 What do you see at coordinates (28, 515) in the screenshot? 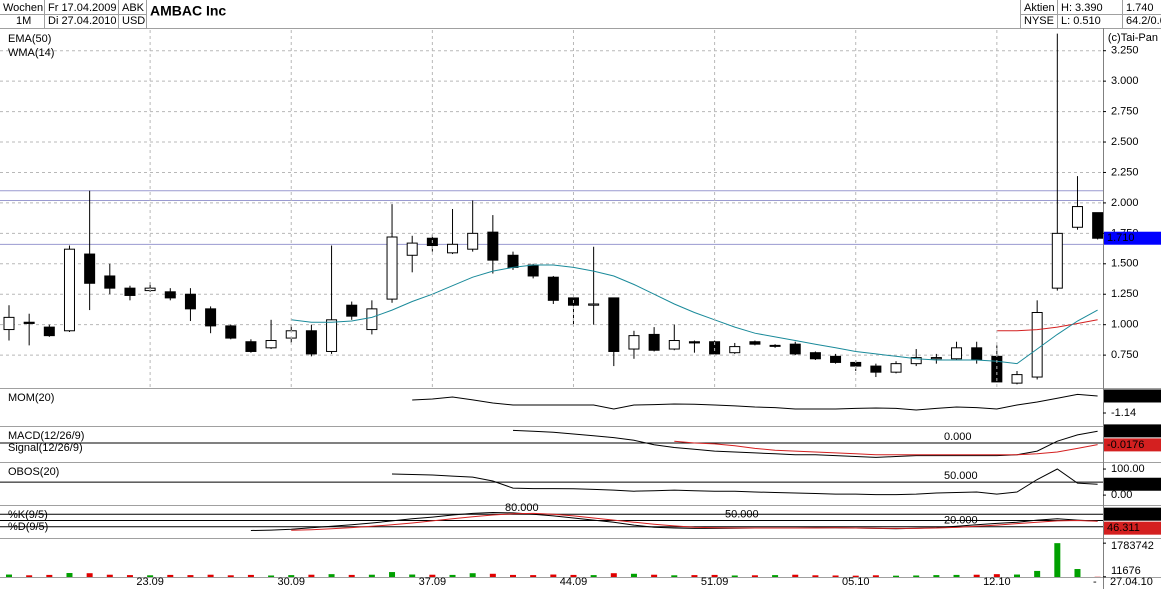
I see `legend-entry: %K(9/5)` at bounding box center [28, 515].